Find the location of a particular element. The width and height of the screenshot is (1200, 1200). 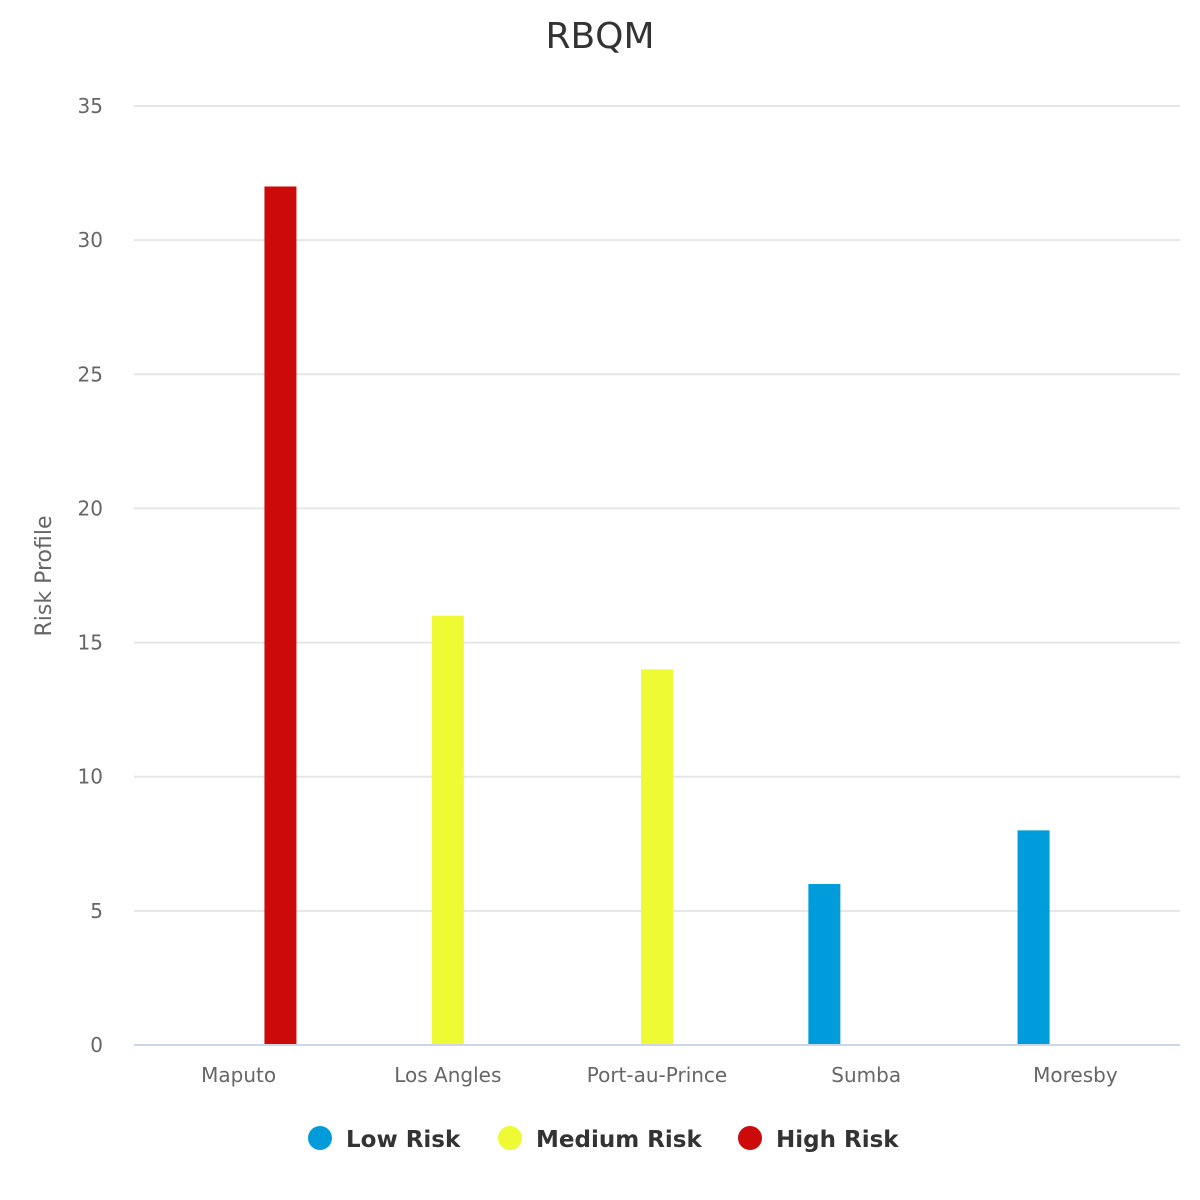

x-category-label: Port-au-Prince is located at coordinates (657, 1075).